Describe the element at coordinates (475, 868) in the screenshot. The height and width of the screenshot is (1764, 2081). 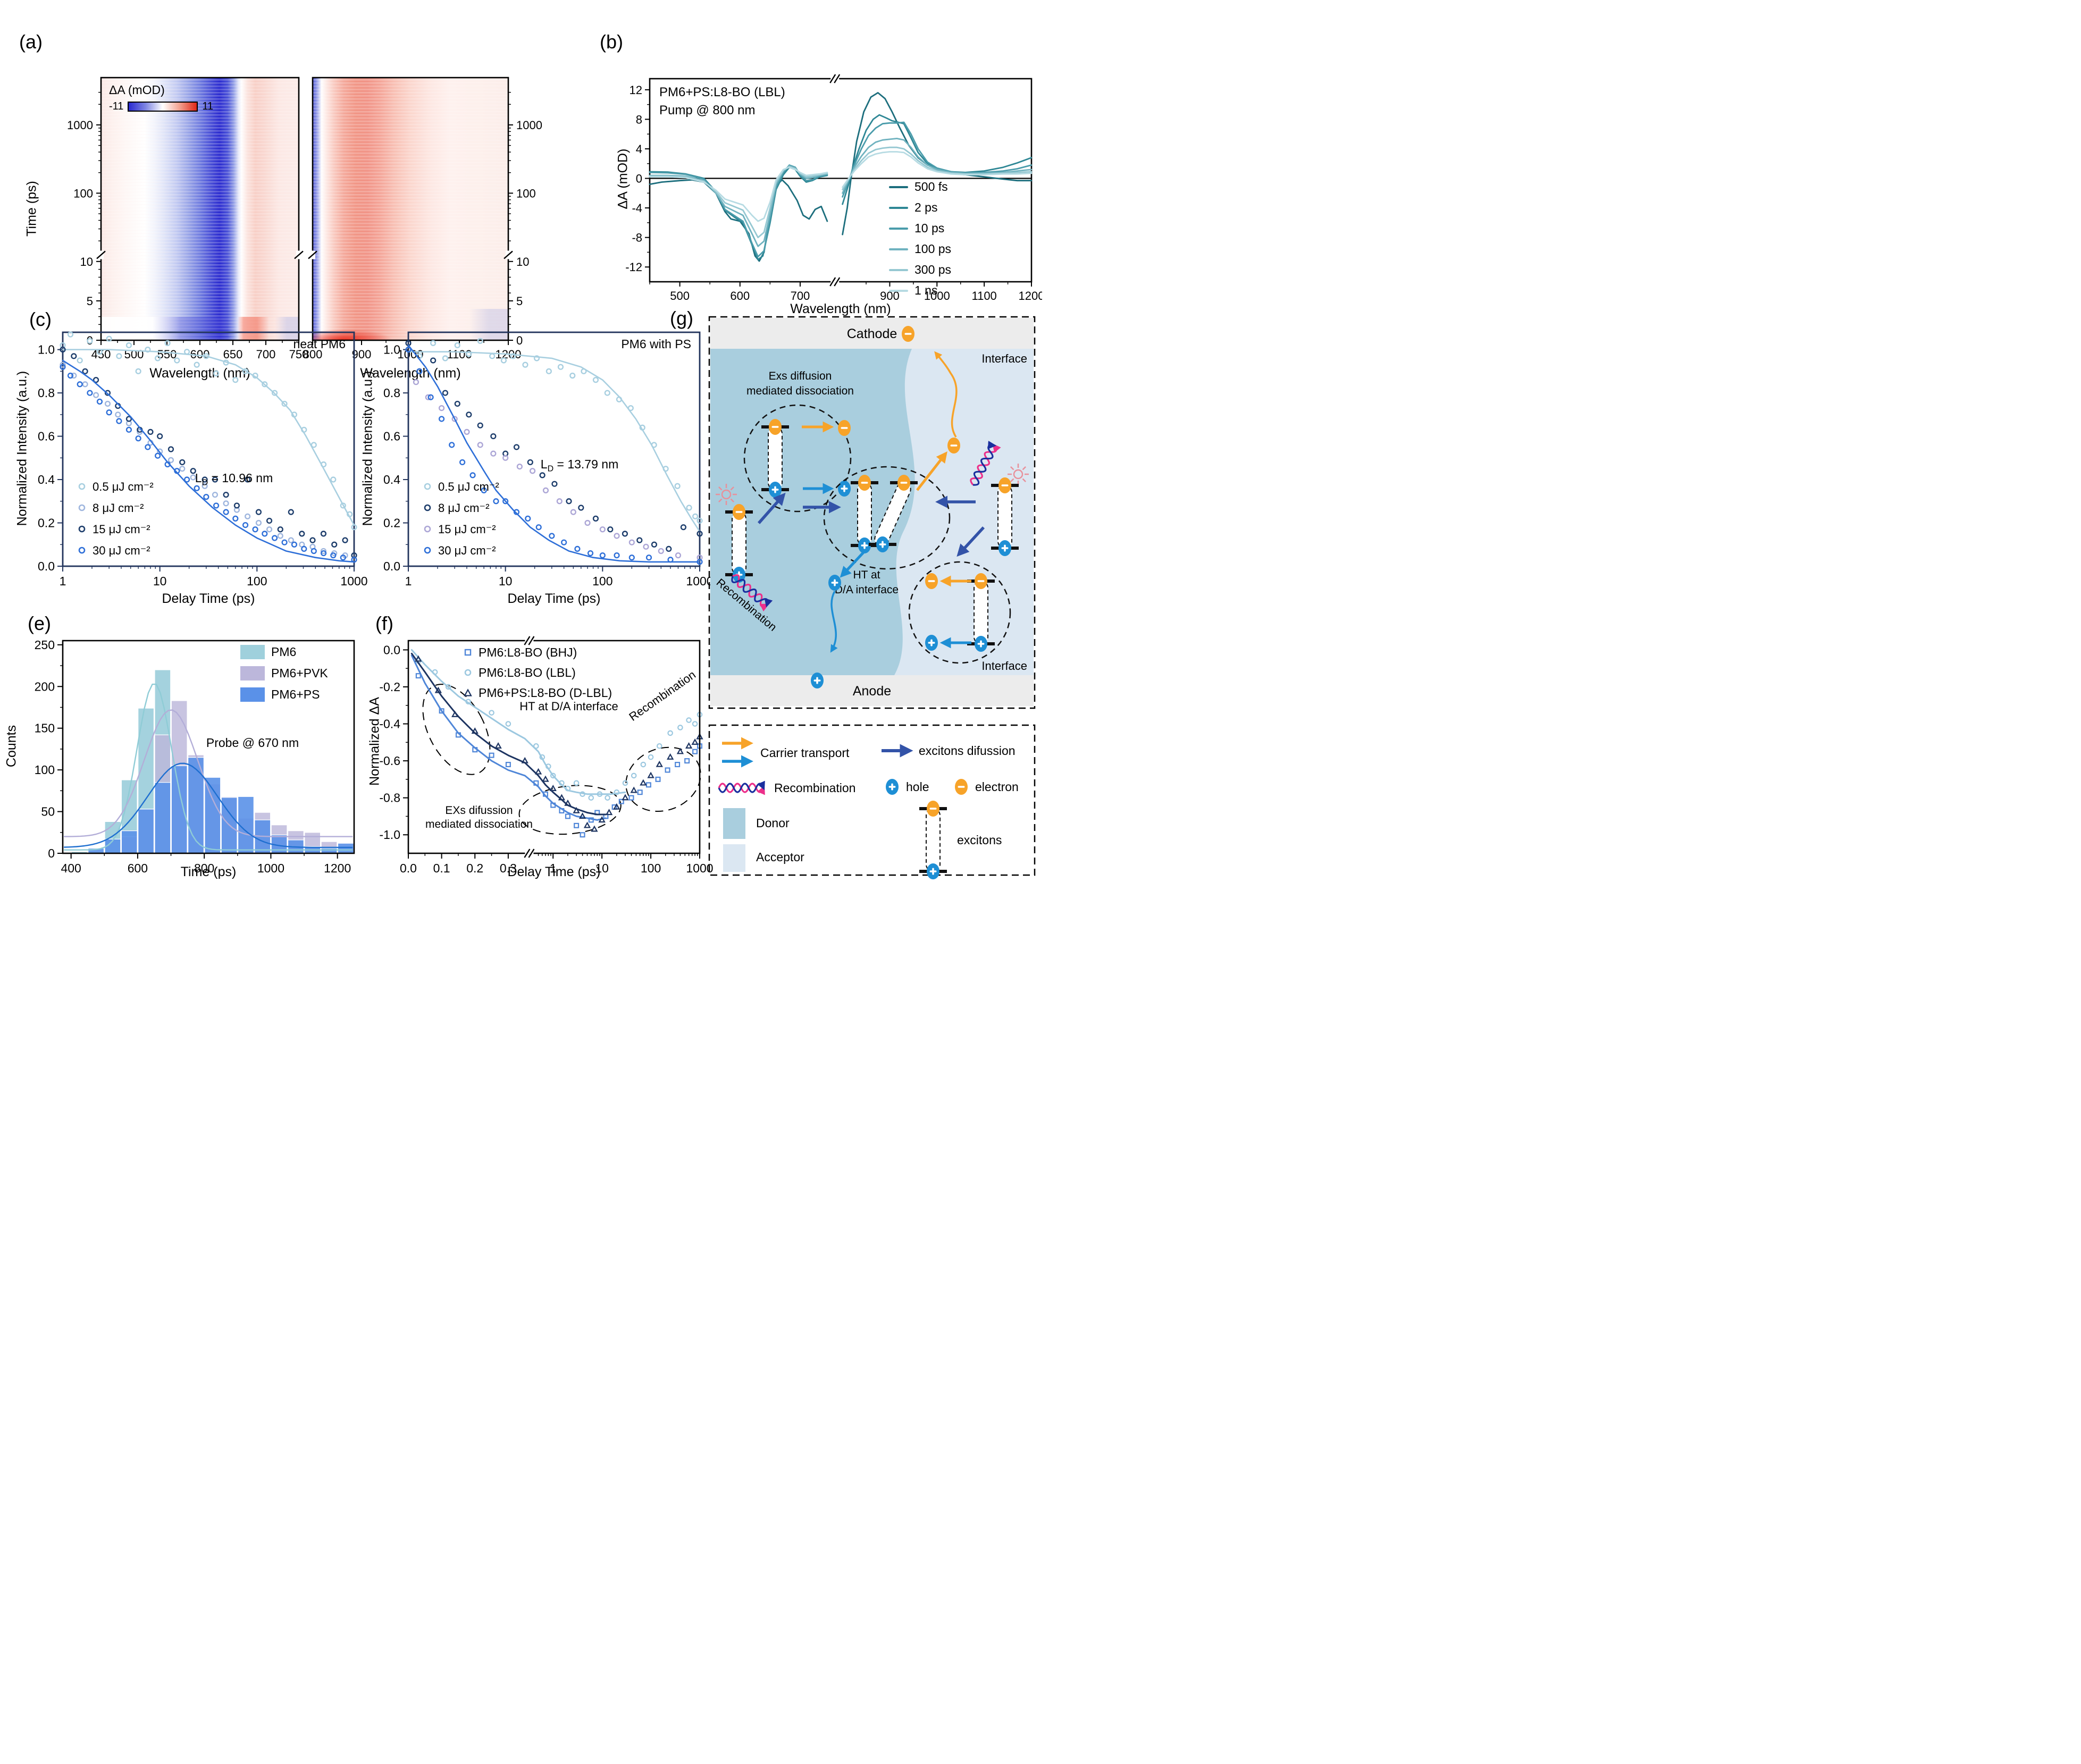
I see `svg-text: 0.2` at that location.